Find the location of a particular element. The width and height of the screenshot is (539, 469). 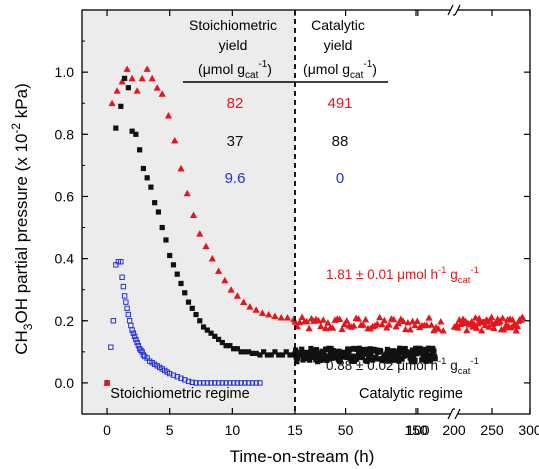

x-axis-break-bottom is located at coordinates (457, 414).